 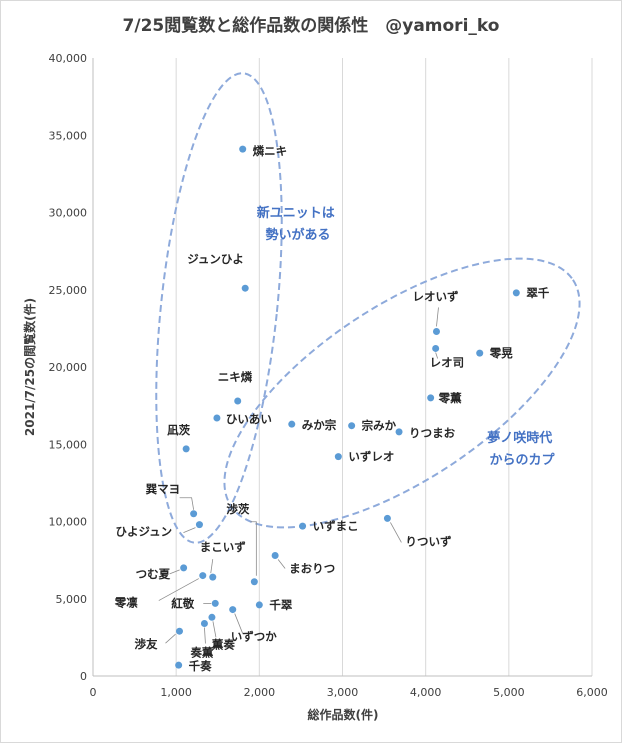 I want to click on point-label: ひいあい, so click(x=249, y=419).